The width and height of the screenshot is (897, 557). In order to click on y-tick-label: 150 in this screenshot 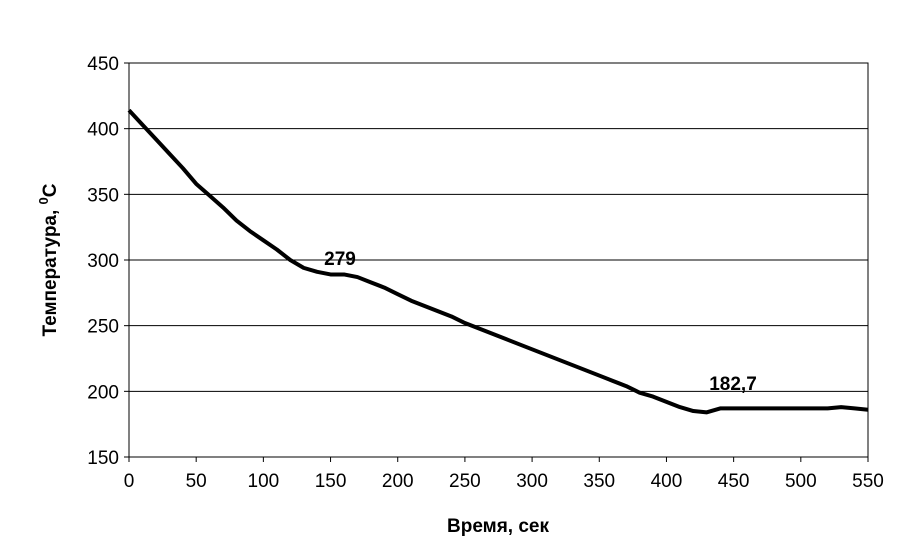, I will do `click(103, 458)`.